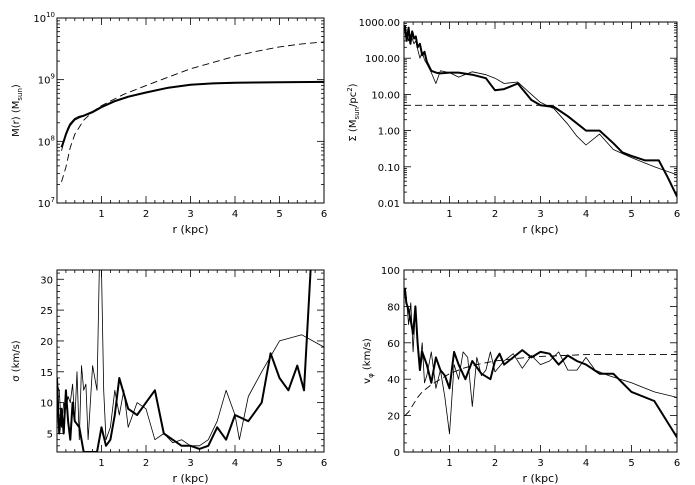  Describe the element at coordinates (46, 373) in the screenshot. I see `y-tick-label: 15` at that location.